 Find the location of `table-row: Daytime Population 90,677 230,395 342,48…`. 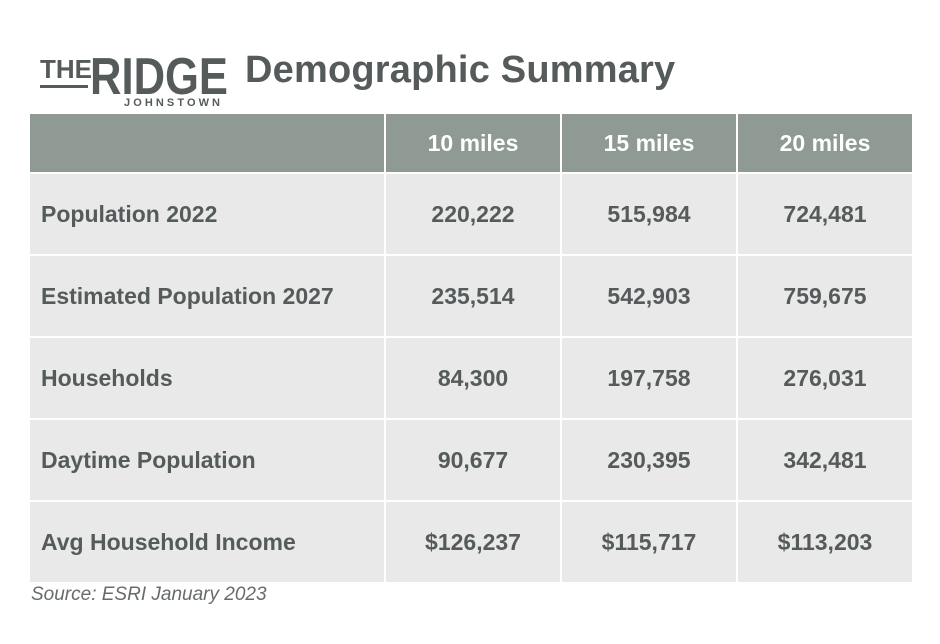

table-row: Daytime Population 90,677 230,395 342,48… is located at coordinates (471, 459).